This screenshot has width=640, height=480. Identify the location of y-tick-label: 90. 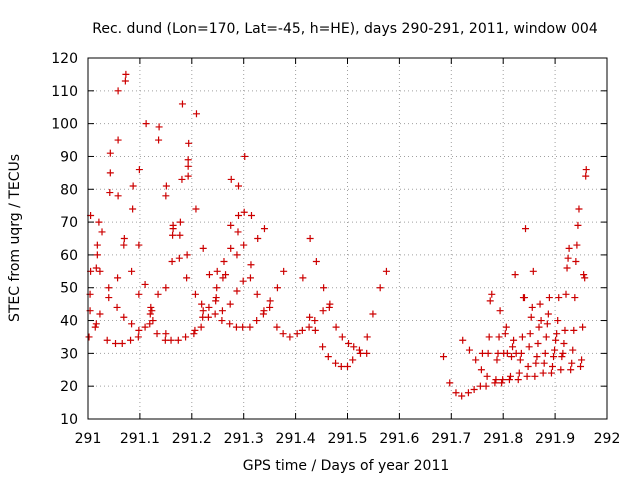
(69, 157).